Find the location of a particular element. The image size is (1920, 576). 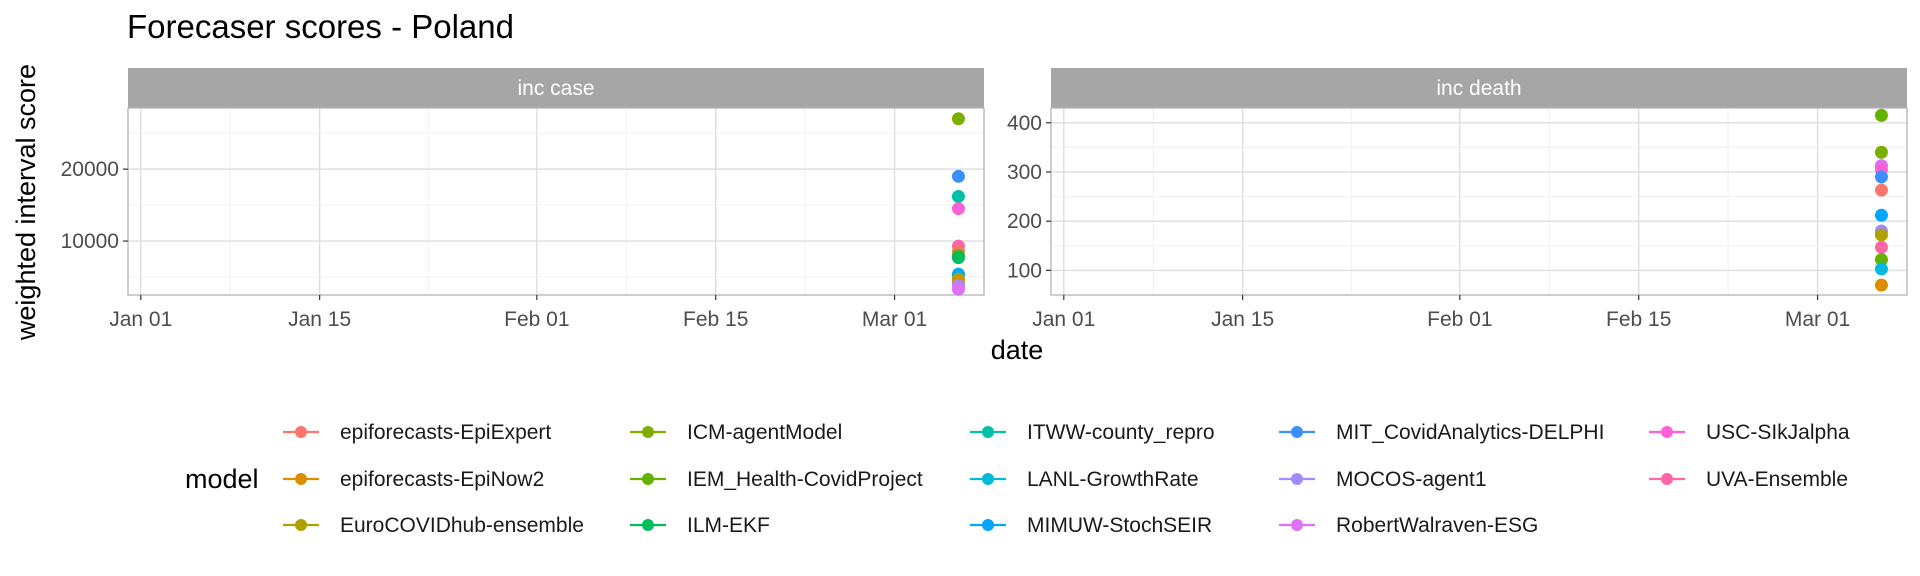

chart-title: Forecaser scores - Poland is located at coordinates (320, 26).